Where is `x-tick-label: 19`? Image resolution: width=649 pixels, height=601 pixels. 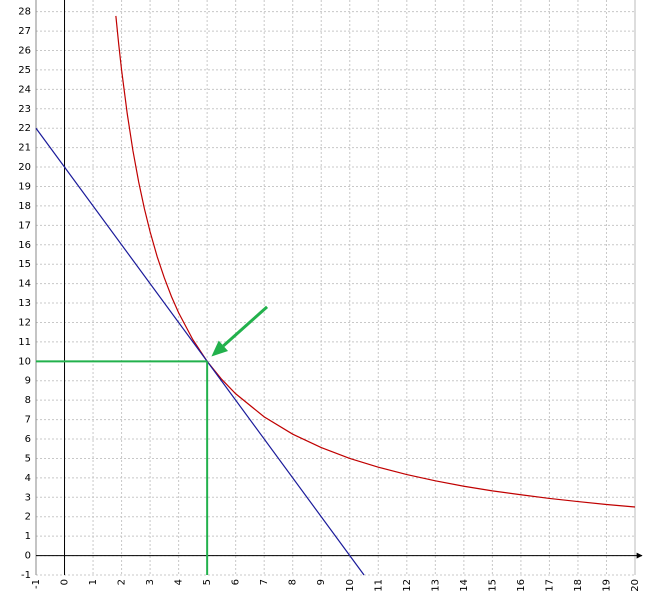 x-tick-label: 19 is located at coordinates (606, 585).